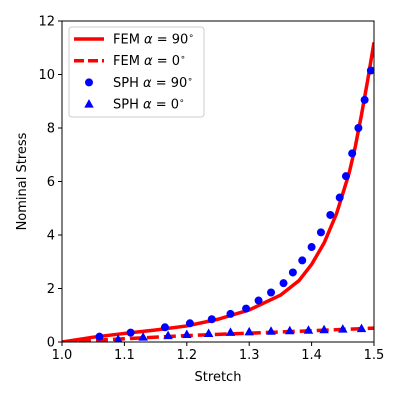  I want to click on x-tick-label: 1.3, so click(249, 355).